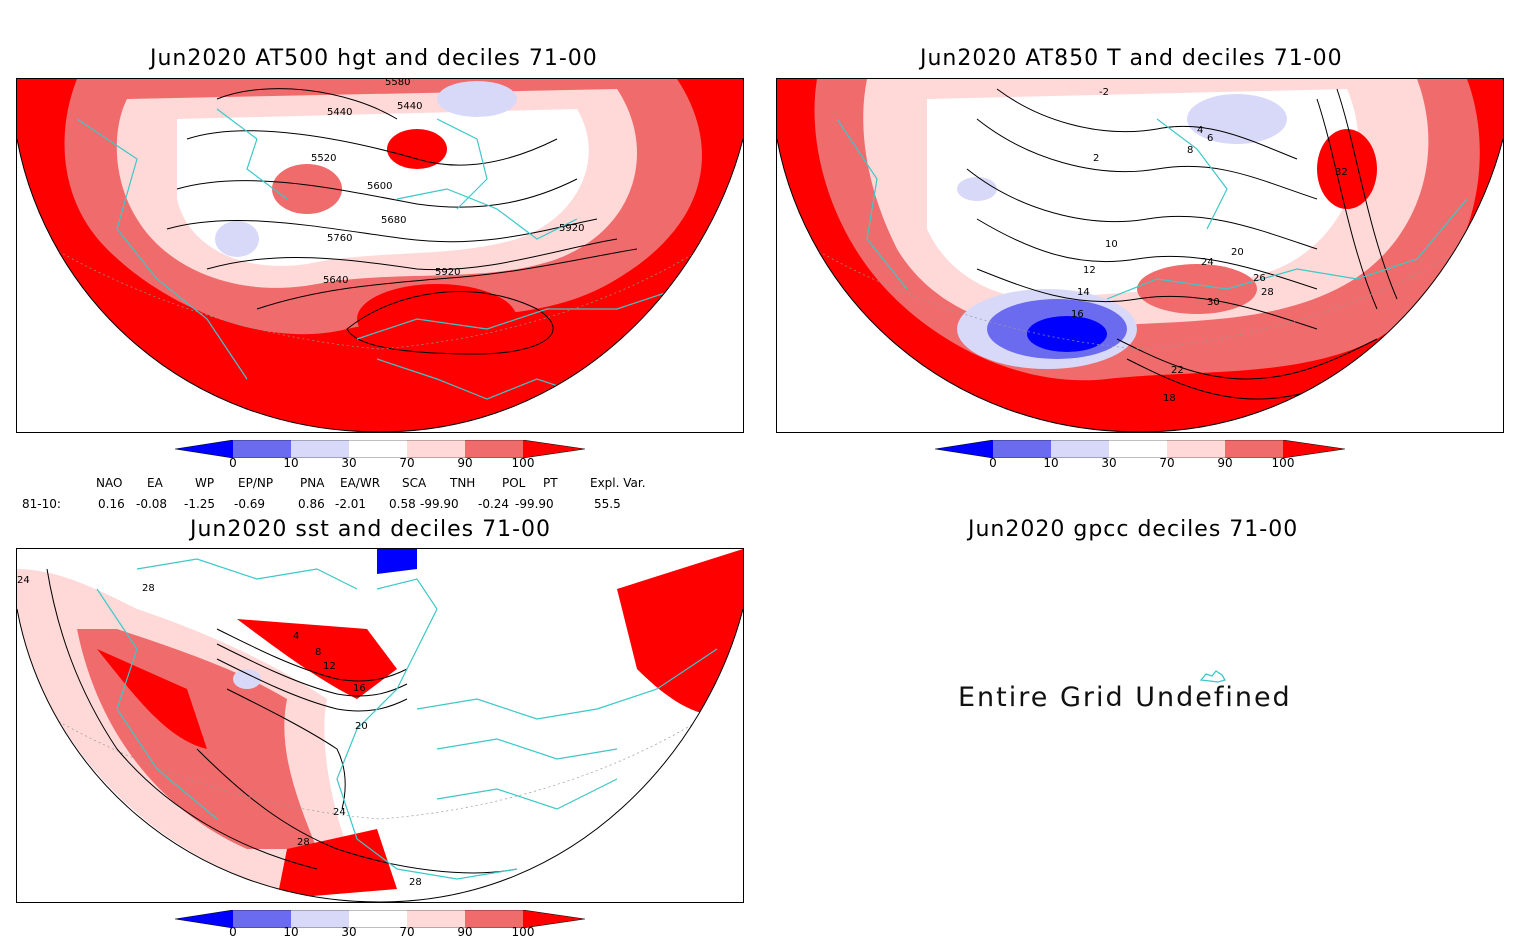 This screenshot has height=940, width=1520. Describe the element at coordinates (1259, 278) in the screenshot. I see `contour-label: 26` at that location.